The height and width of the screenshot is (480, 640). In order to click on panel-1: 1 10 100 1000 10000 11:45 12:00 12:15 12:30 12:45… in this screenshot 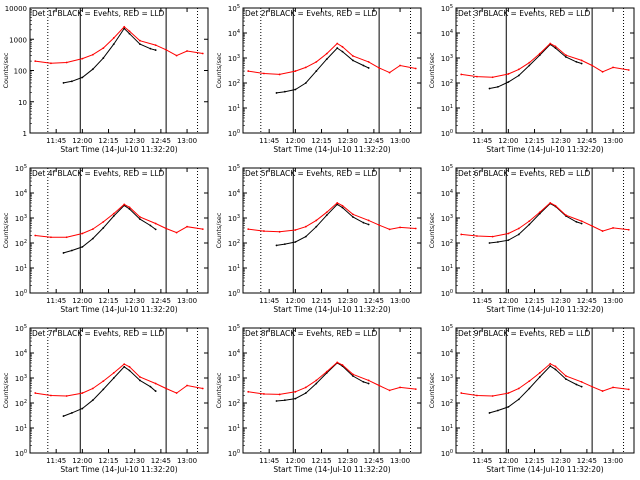, I will do `click(105, 79)`.